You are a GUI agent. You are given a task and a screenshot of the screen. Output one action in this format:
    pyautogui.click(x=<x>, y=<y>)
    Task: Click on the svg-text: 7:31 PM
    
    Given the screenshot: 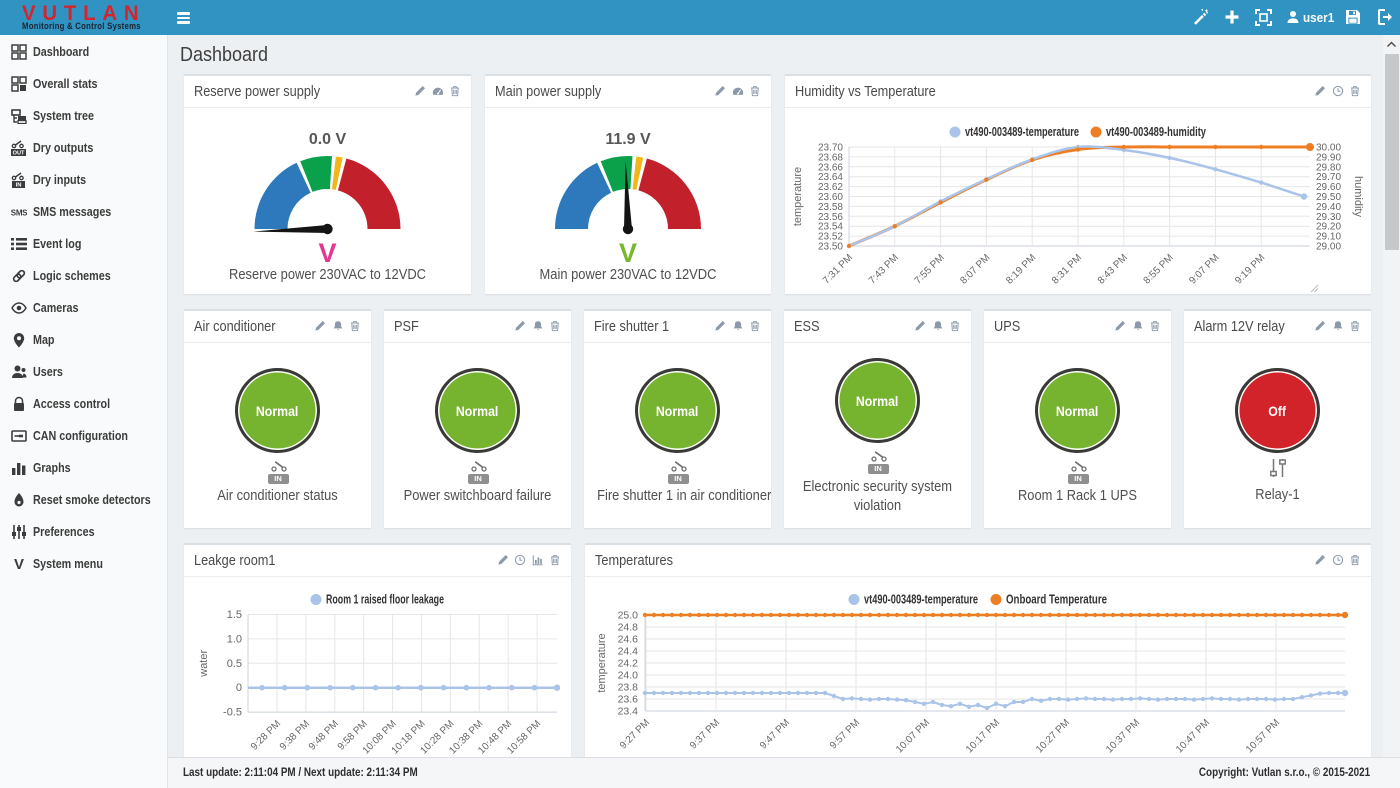 What is the action you would take?
    pyautogui.click(x=838, y=269)
    